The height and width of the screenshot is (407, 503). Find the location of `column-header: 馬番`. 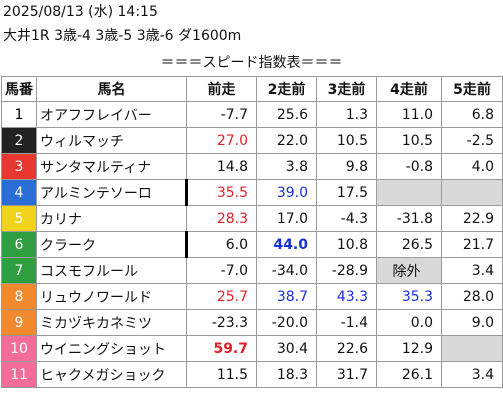

column-header: 馬番 is located at coordinates (19, 89).